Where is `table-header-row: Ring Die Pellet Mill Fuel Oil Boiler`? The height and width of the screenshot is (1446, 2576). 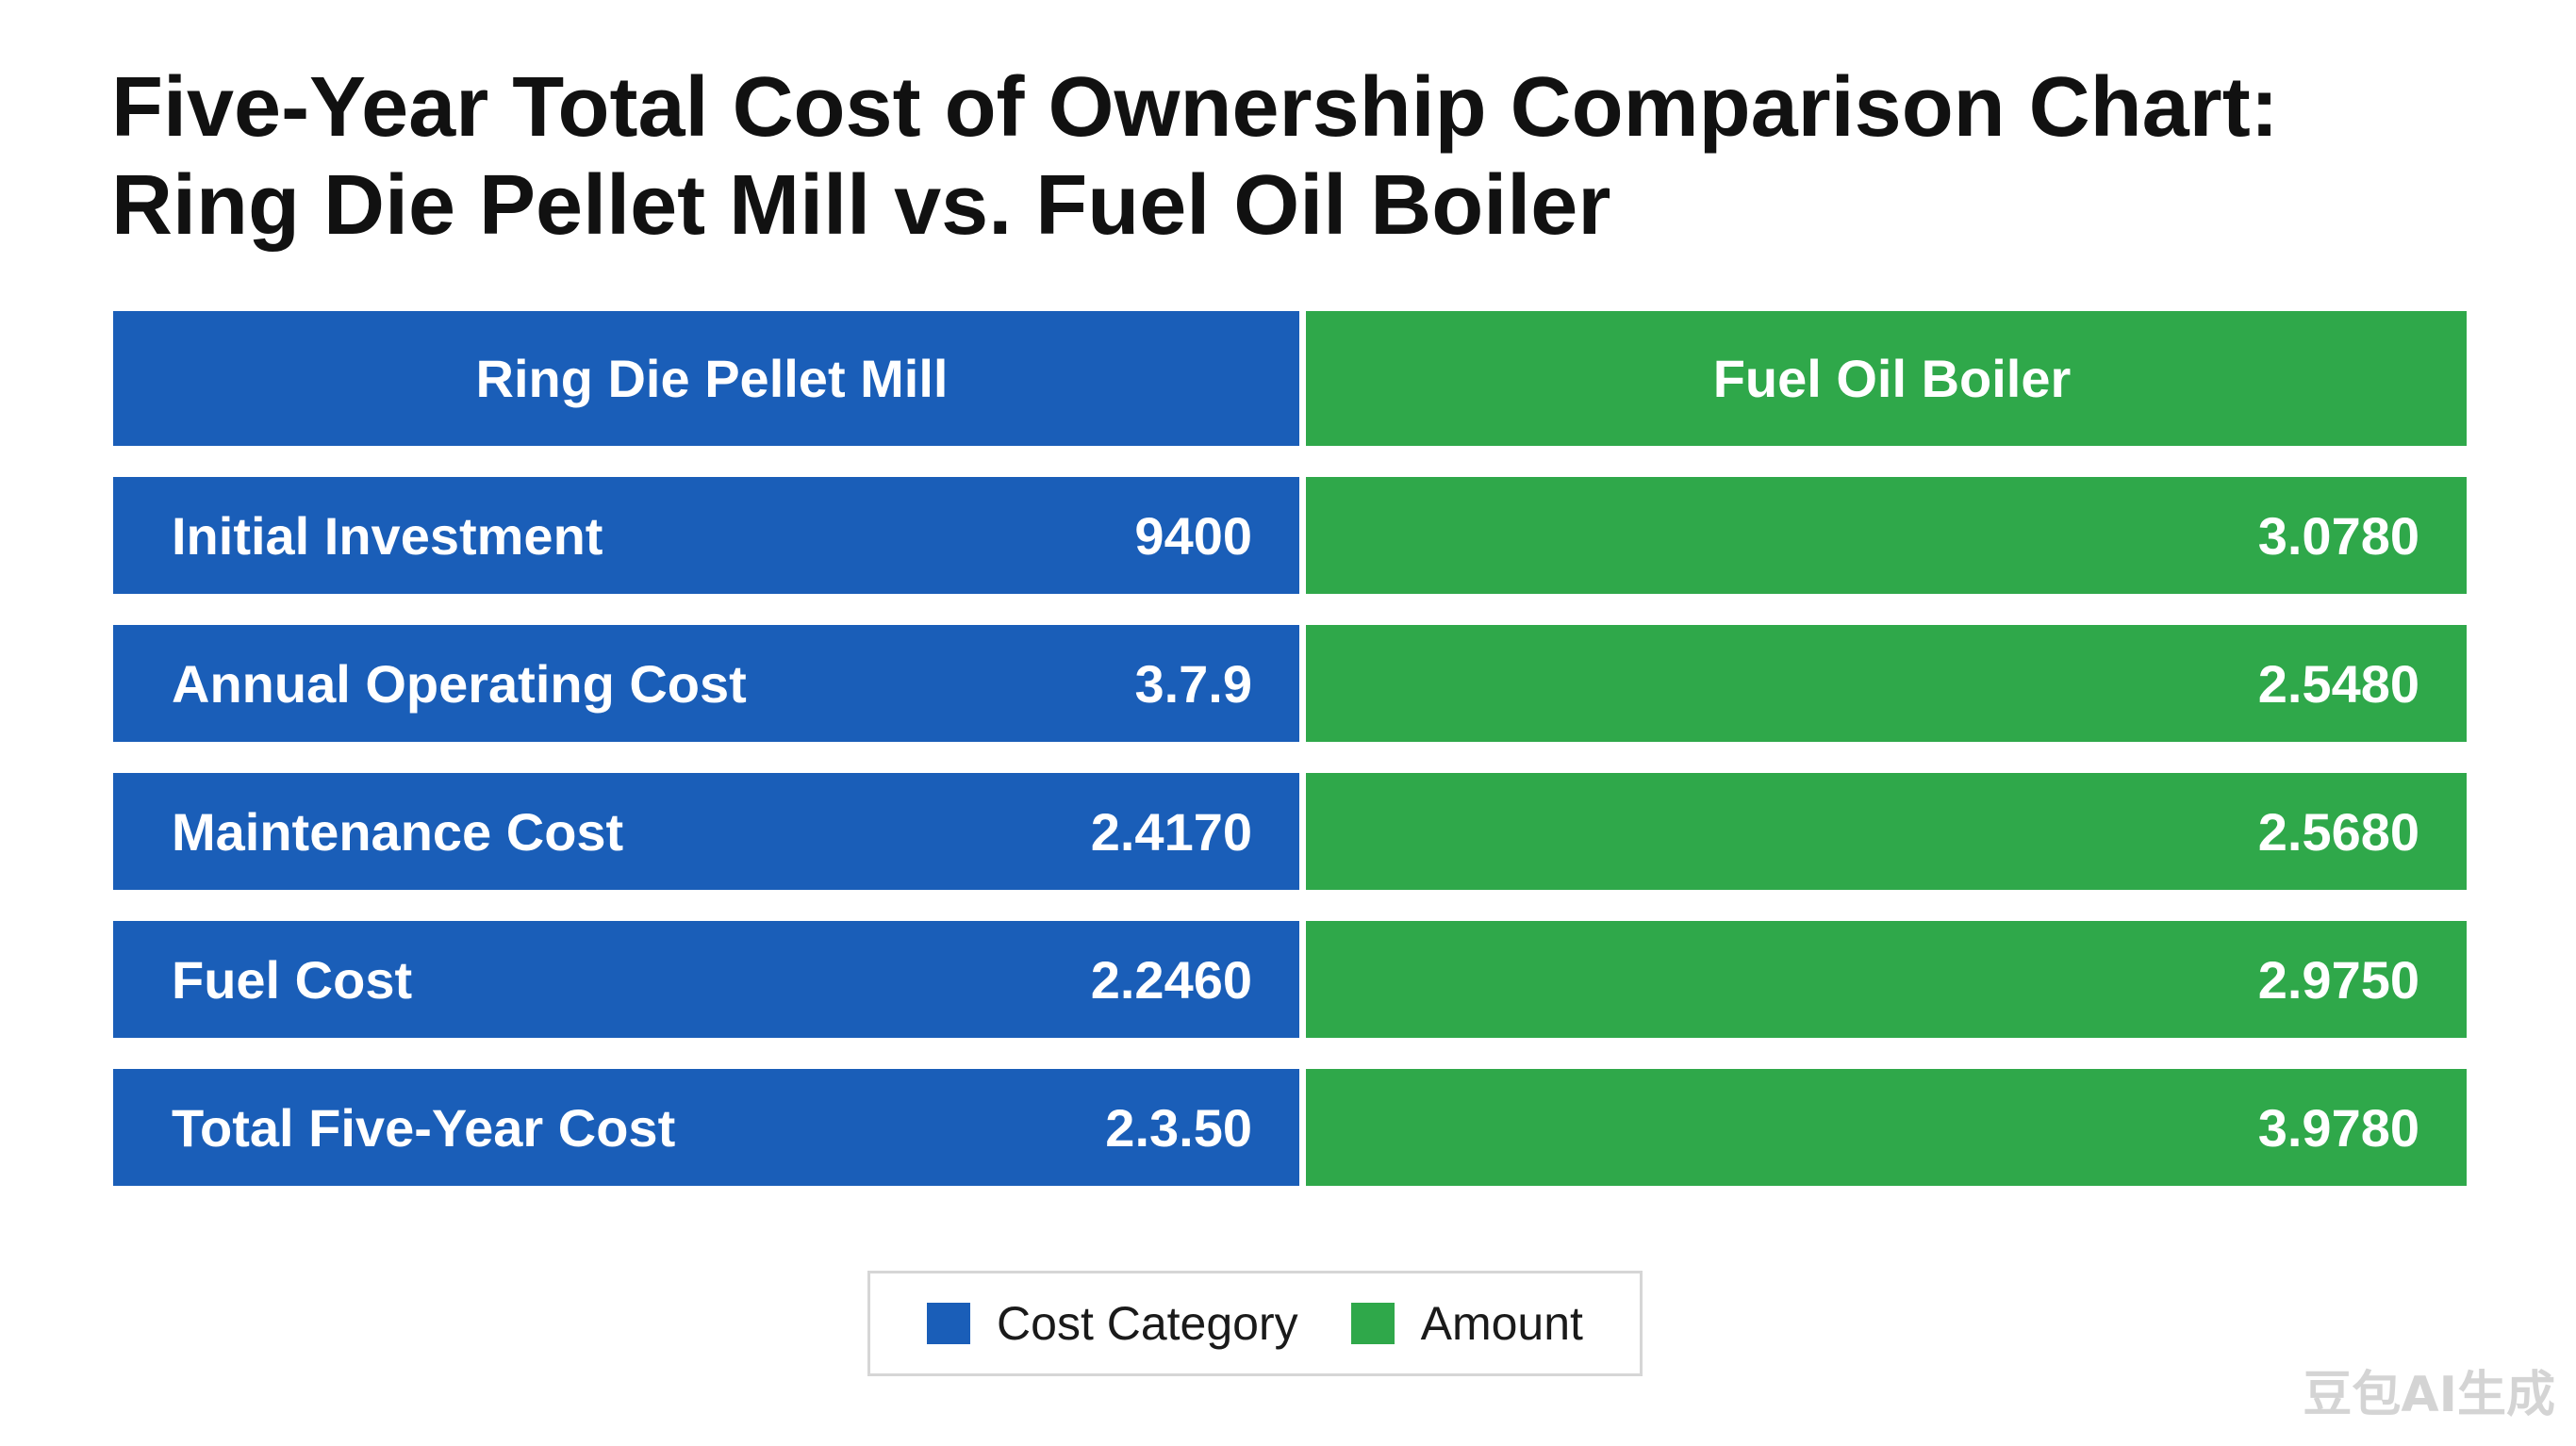
table-header-row: Ring Die Pellet Mill Fuel Oil Boiler is located at coordinates (1290, 378).